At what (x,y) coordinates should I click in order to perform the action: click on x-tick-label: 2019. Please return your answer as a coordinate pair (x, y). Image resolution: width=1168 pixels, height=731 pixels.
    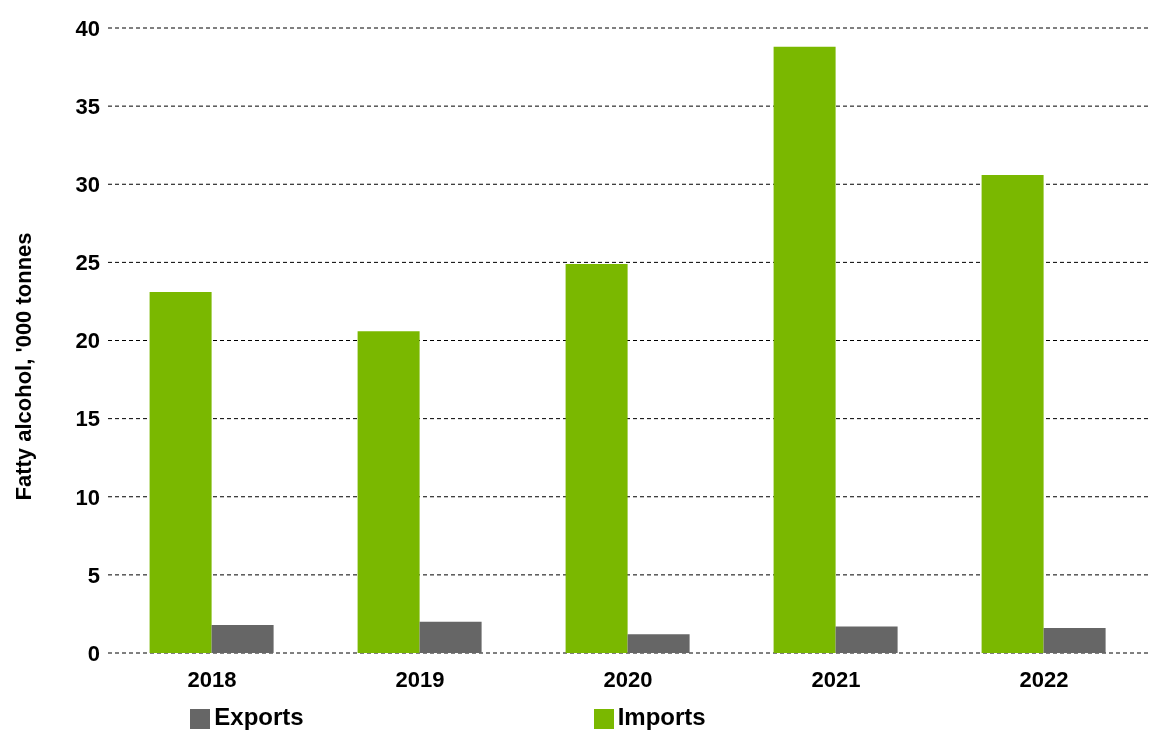
    Looking at the image, I should click on (420, 679).